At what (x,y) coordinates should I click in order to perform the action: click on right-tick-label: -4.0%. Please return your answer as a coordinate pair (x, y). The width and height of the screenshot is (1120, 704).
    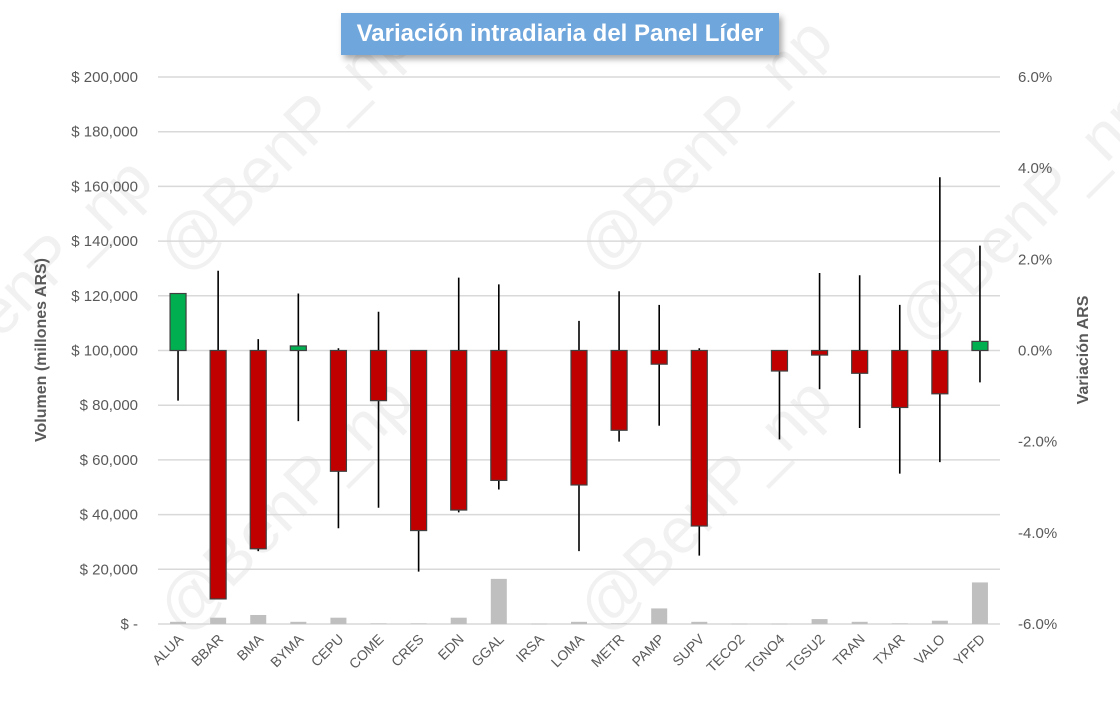
    Looking at the image, I should click on (1037, 533).